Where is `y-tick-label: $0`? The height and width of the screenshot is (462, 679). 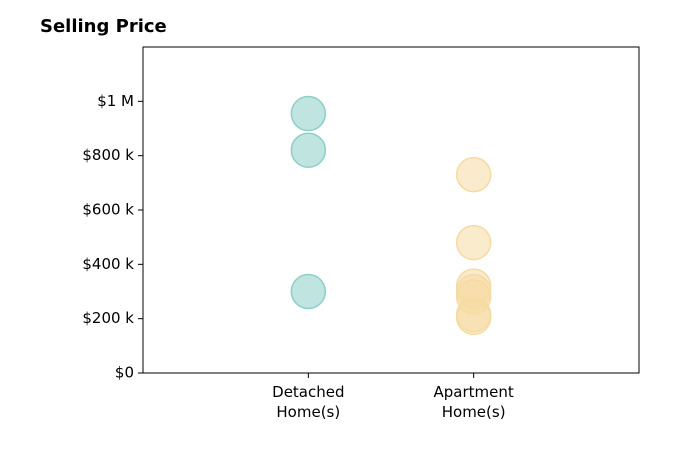
y-tick-label: $0 is located at coordinates (124, 373).